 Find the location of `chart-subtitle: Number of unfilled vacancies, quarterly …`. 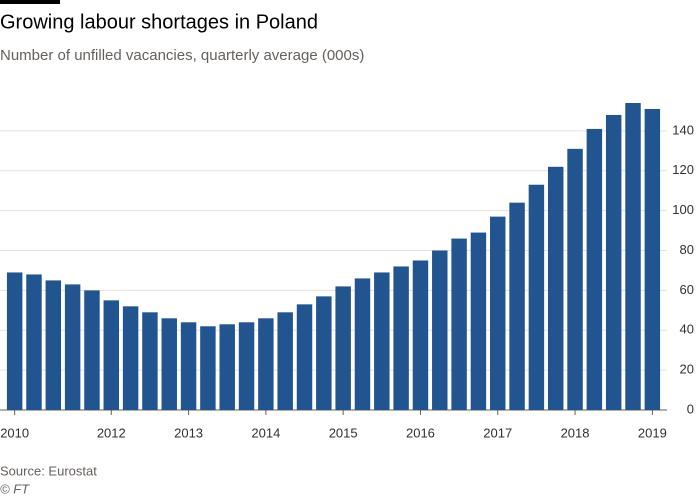

chart-subtitle: Number of unfilled vacancies, quarterly … is located at coordinates (182, 55).